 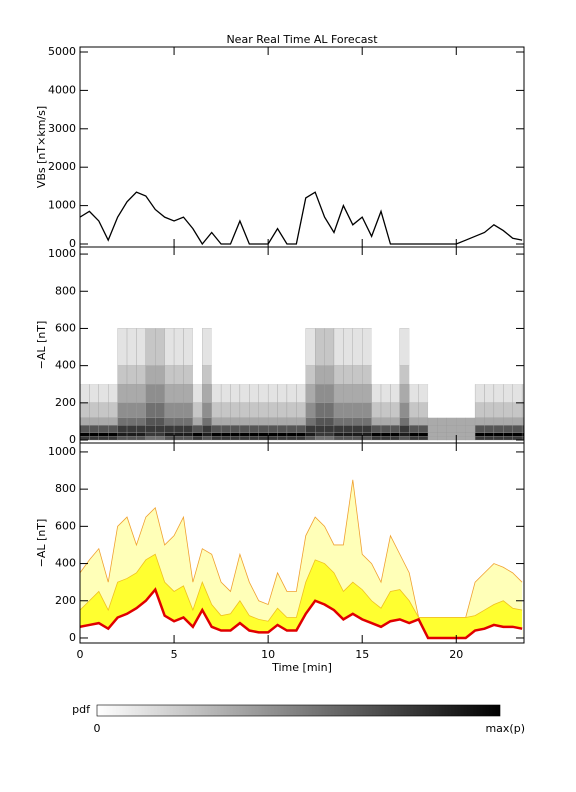 What do you see at coordinates (456, 654) in the screenshot?
I see `x-tick-label: 20` at bounding box center [456, 654].